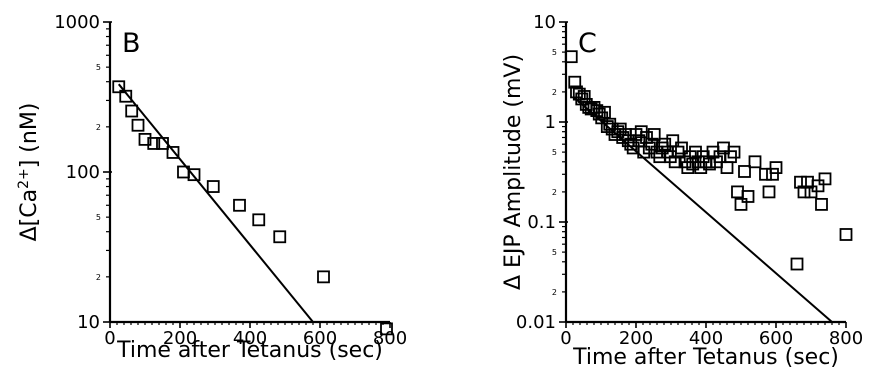  Describe the element at coordinates (131, 43) in the screenshot. I see `panel-label: B` at that location.